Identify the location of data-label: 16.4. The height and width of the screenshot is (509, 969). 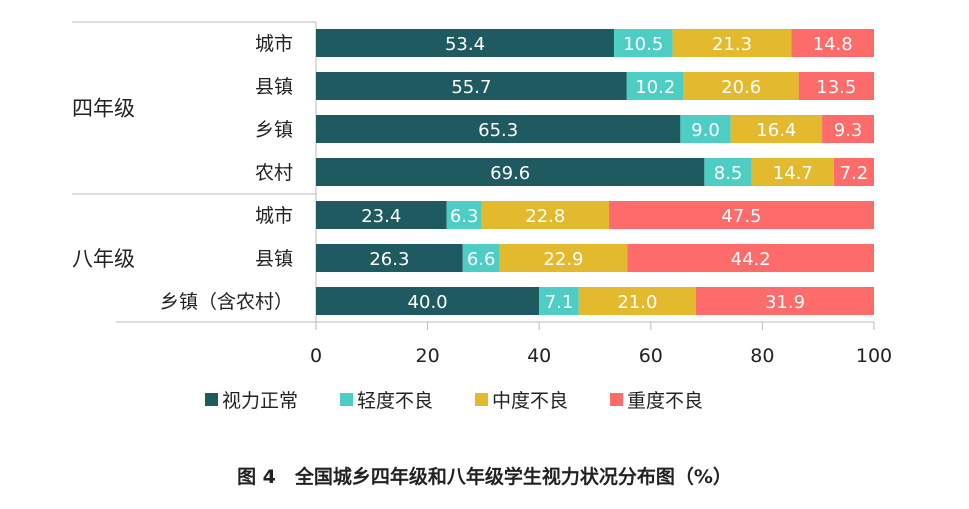
(776, 130).